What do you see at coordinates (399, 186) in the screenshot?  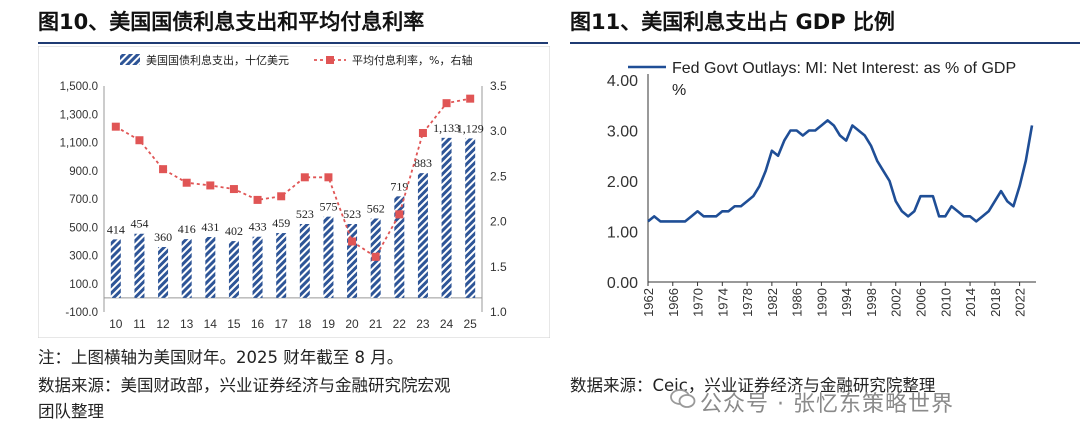 I see `bar-value-label: 719` at bounding box center [399, 186].